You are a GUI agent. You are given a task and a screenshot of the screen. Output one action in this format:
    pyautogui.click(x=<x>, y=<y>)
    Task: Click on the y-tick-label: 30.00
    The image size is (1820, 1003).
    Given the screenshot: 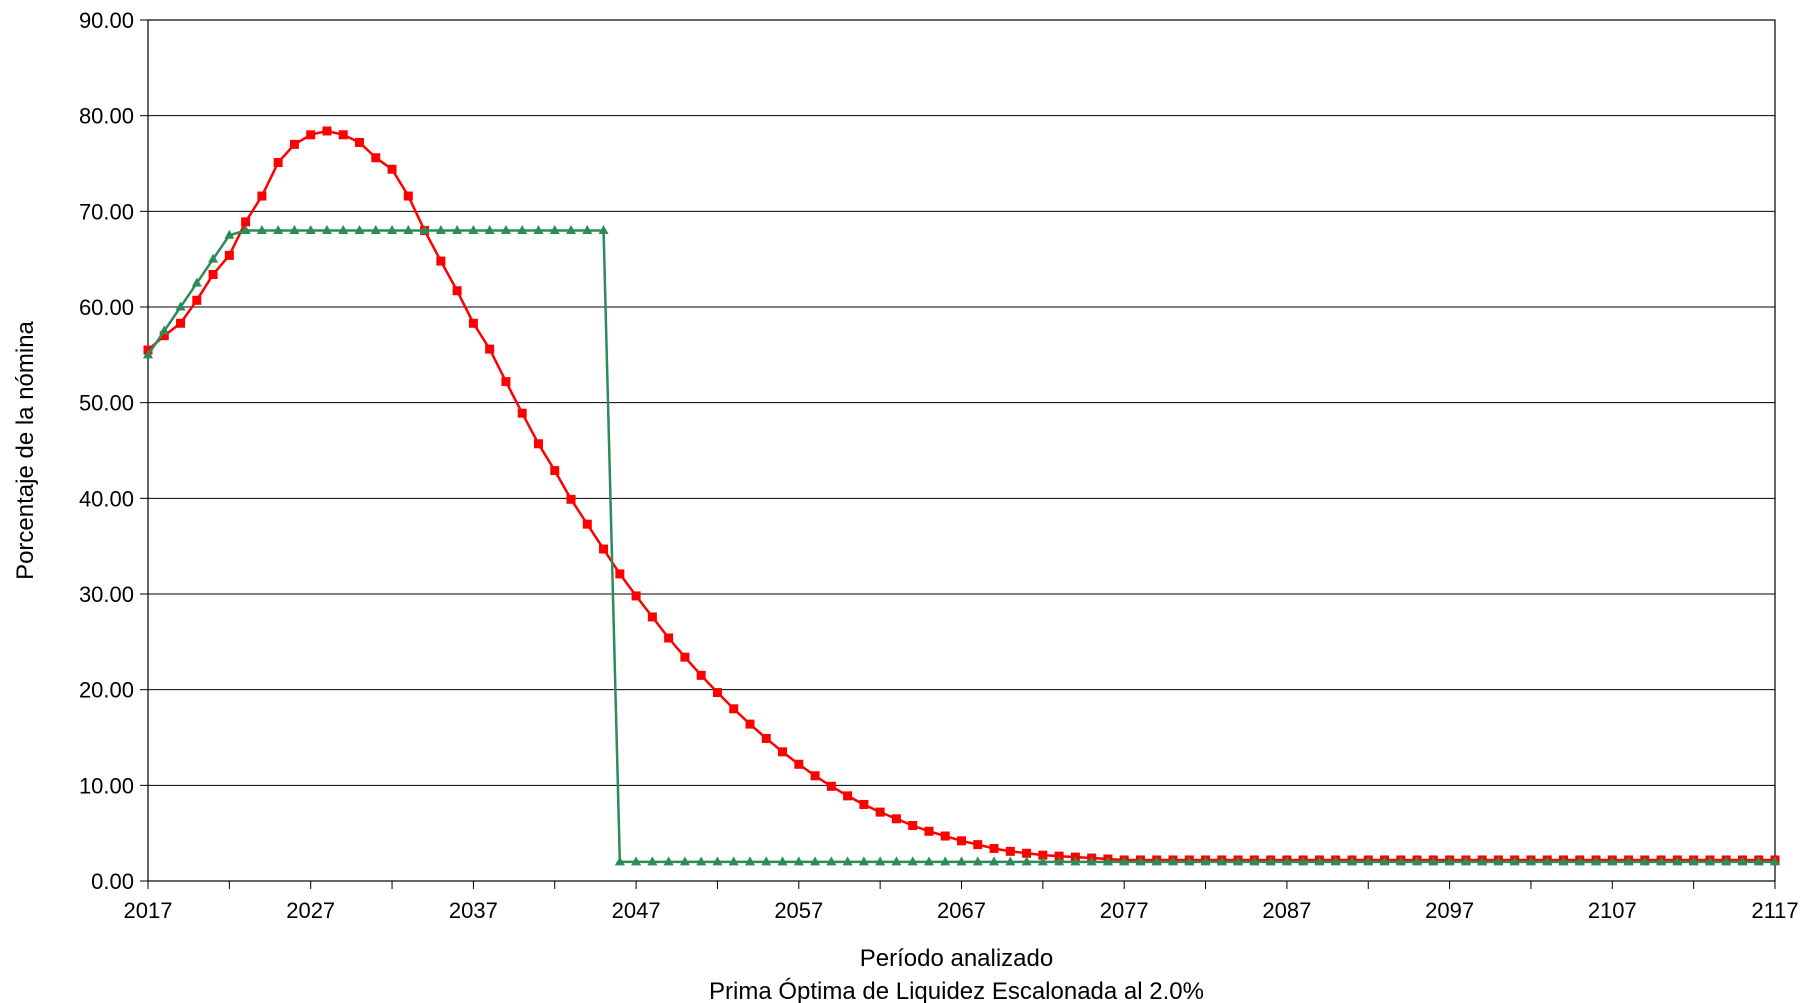 What is the action you would take?
    pyautogui.click(x=106, y=594)
    